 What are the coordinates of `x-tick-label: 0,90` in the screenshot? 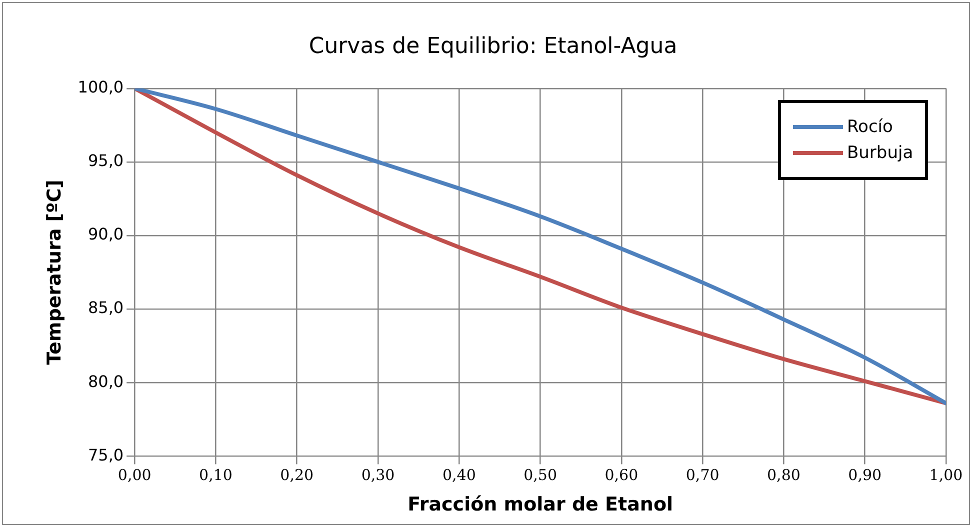 It's located at (865, 475).